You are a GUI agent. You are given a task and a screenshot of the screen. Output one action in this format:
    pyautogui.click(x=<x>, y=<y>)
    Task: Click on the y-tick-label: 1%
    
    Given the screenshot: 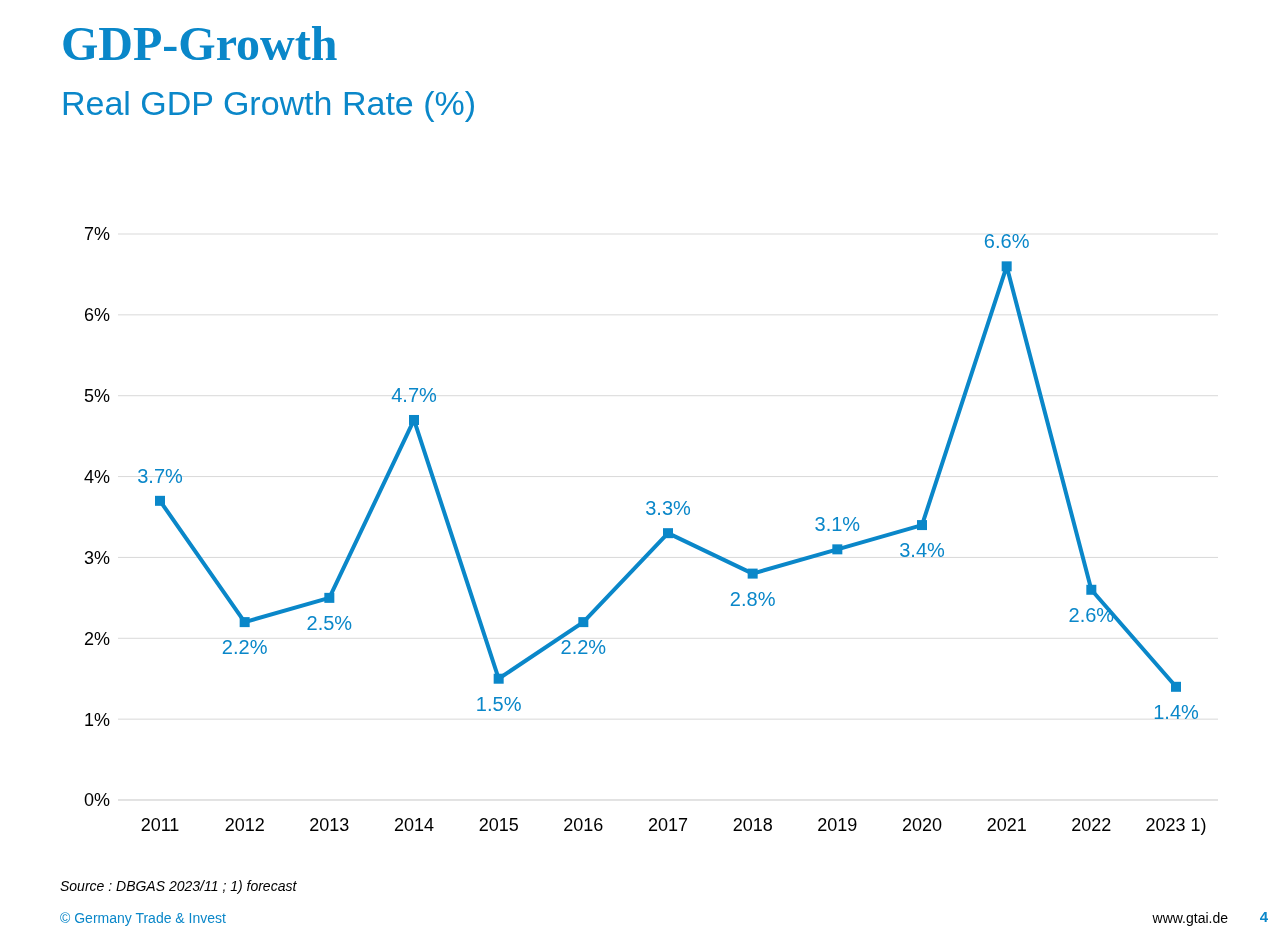 What is the action you would take?
    pyautogui.click(x=96, y=719)
    